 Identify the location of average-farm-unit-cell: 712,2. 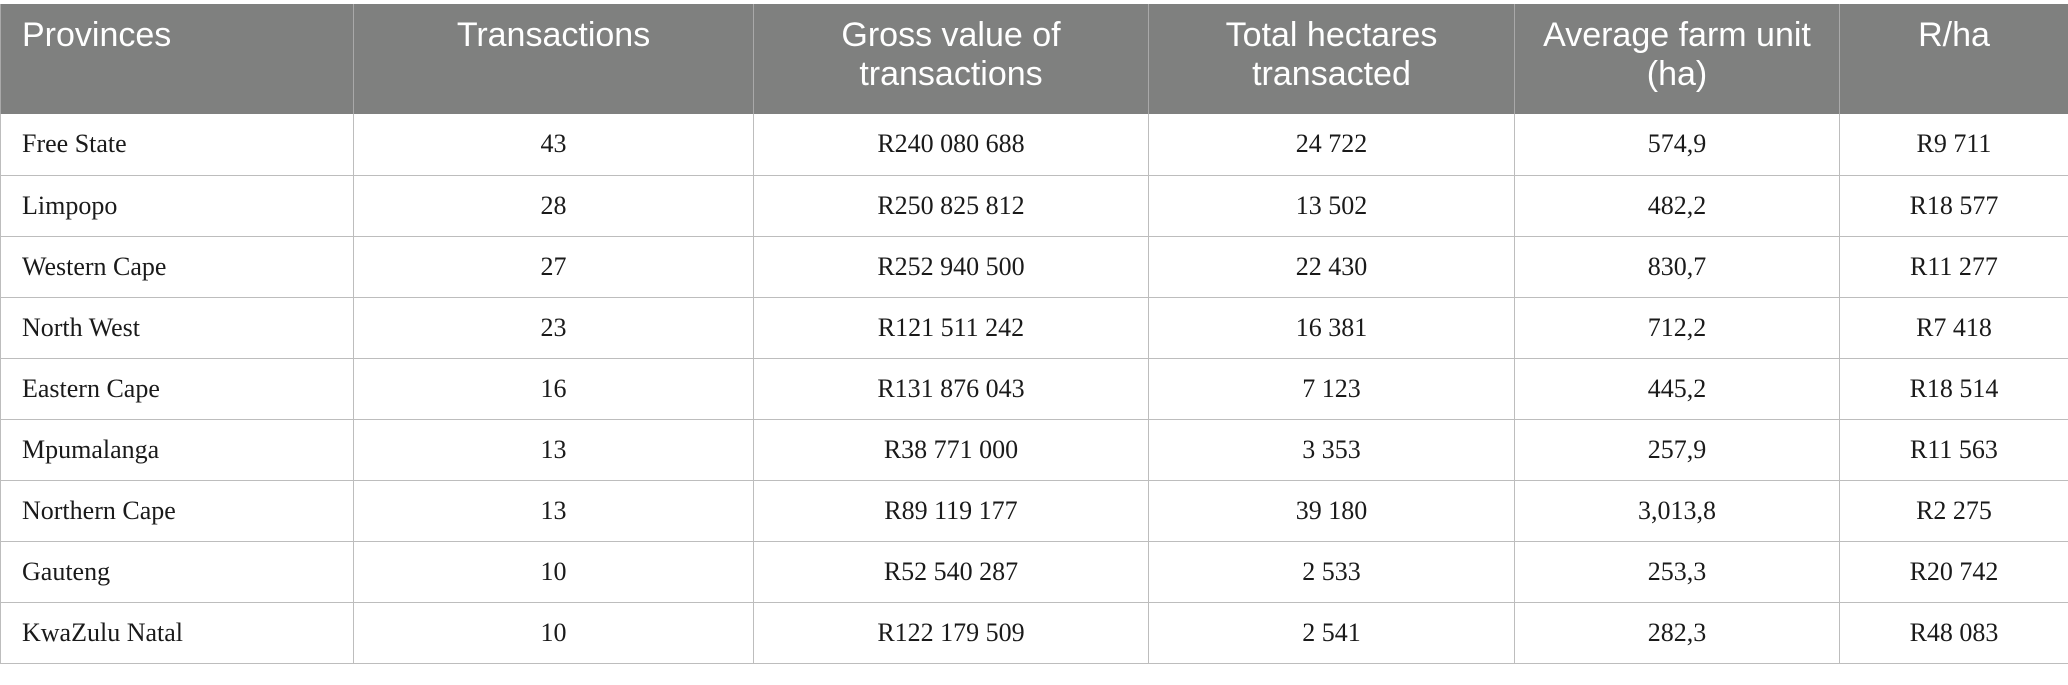
(1677, 327).